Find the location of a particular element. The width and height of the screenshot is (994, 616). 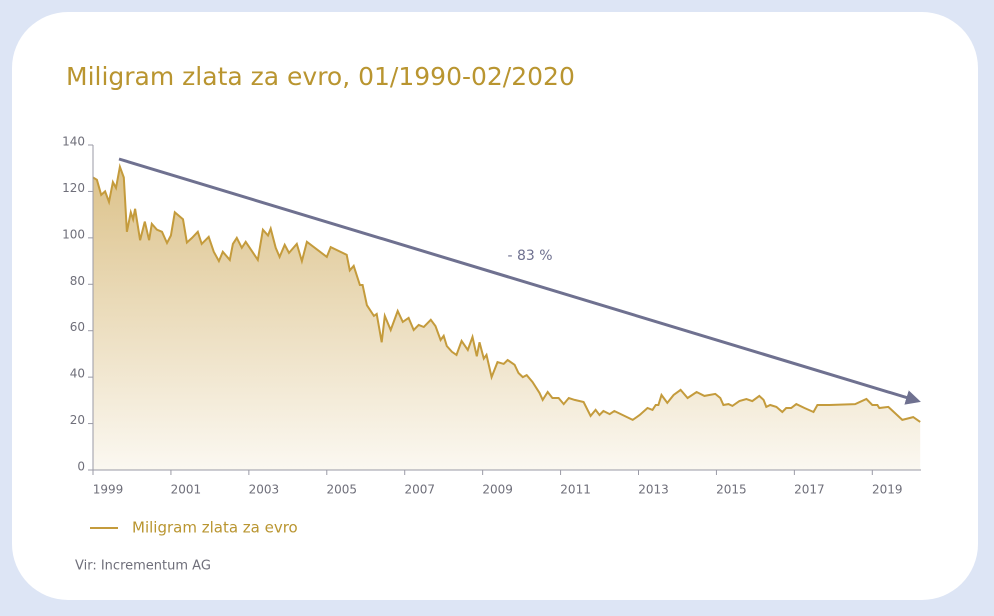

y-tick-label: 60 is located at coordinates (77, 327).